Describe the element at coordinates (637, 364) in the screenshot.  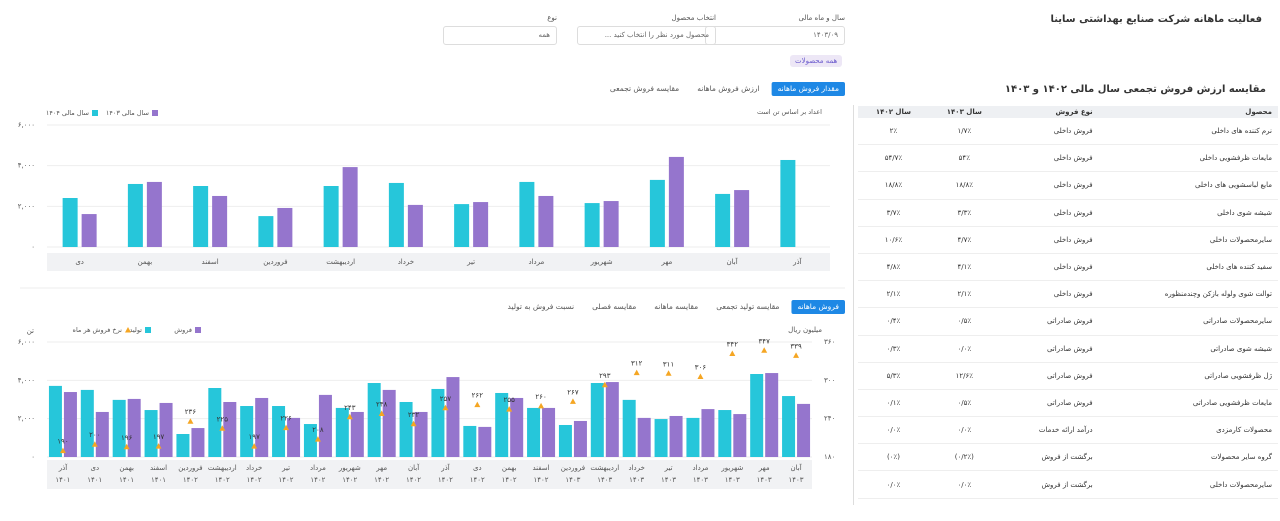
I see `data-label: ۳۱۲` at that location.